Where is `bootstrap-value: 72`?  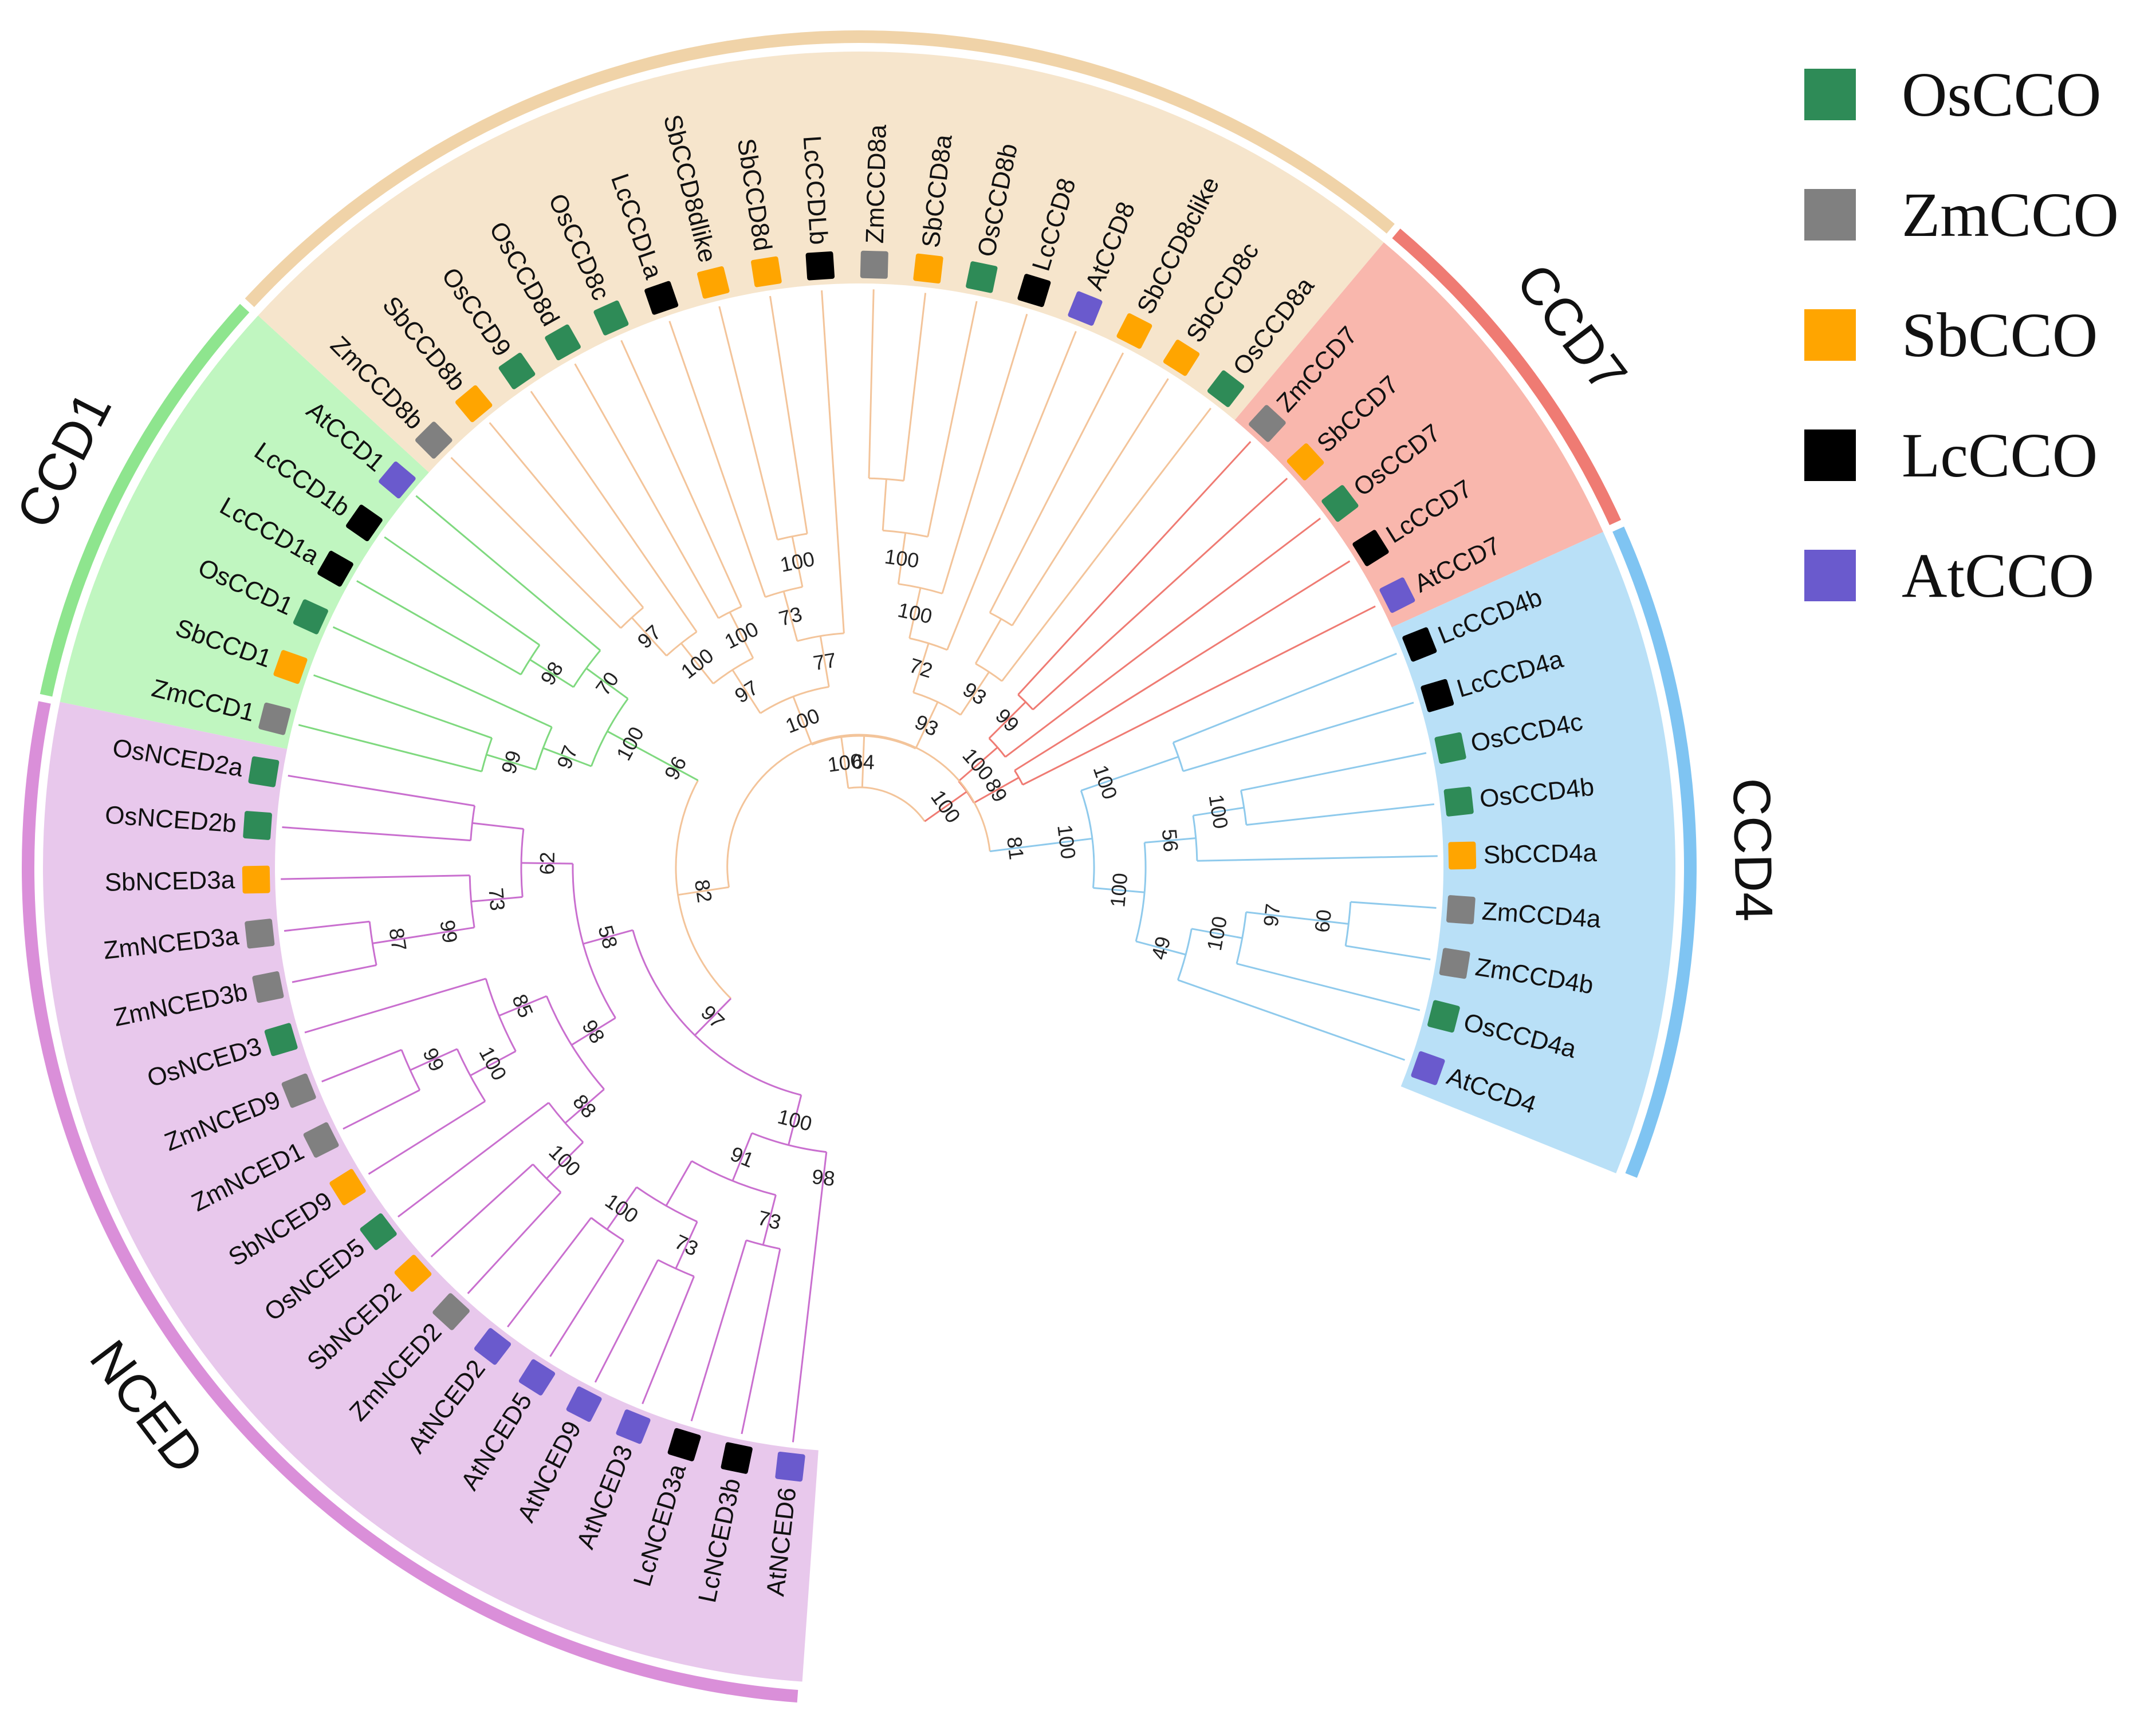 bootstrap-value: 72 is located at coordinates (921, 668).